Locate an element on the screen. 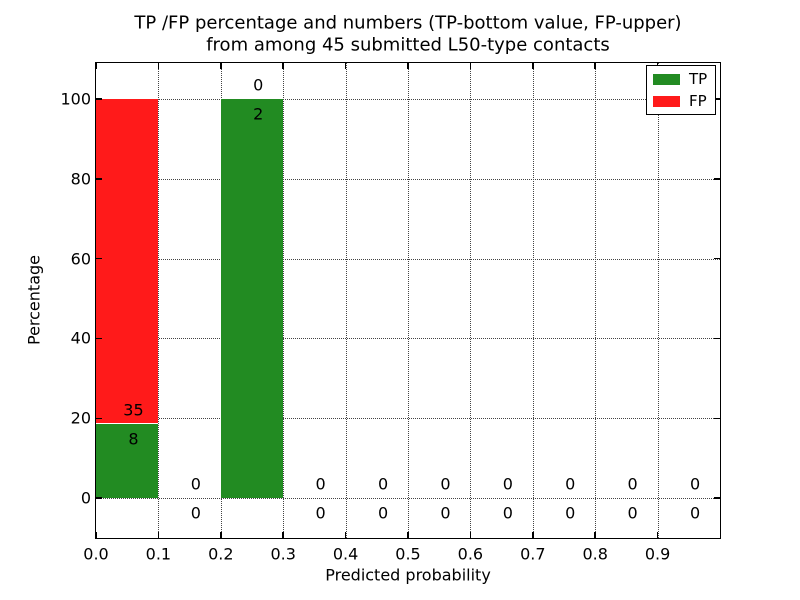 The height and width of the screenshot is (600, 800). tp-count-label: 8 is located at coordinates (133, 439).